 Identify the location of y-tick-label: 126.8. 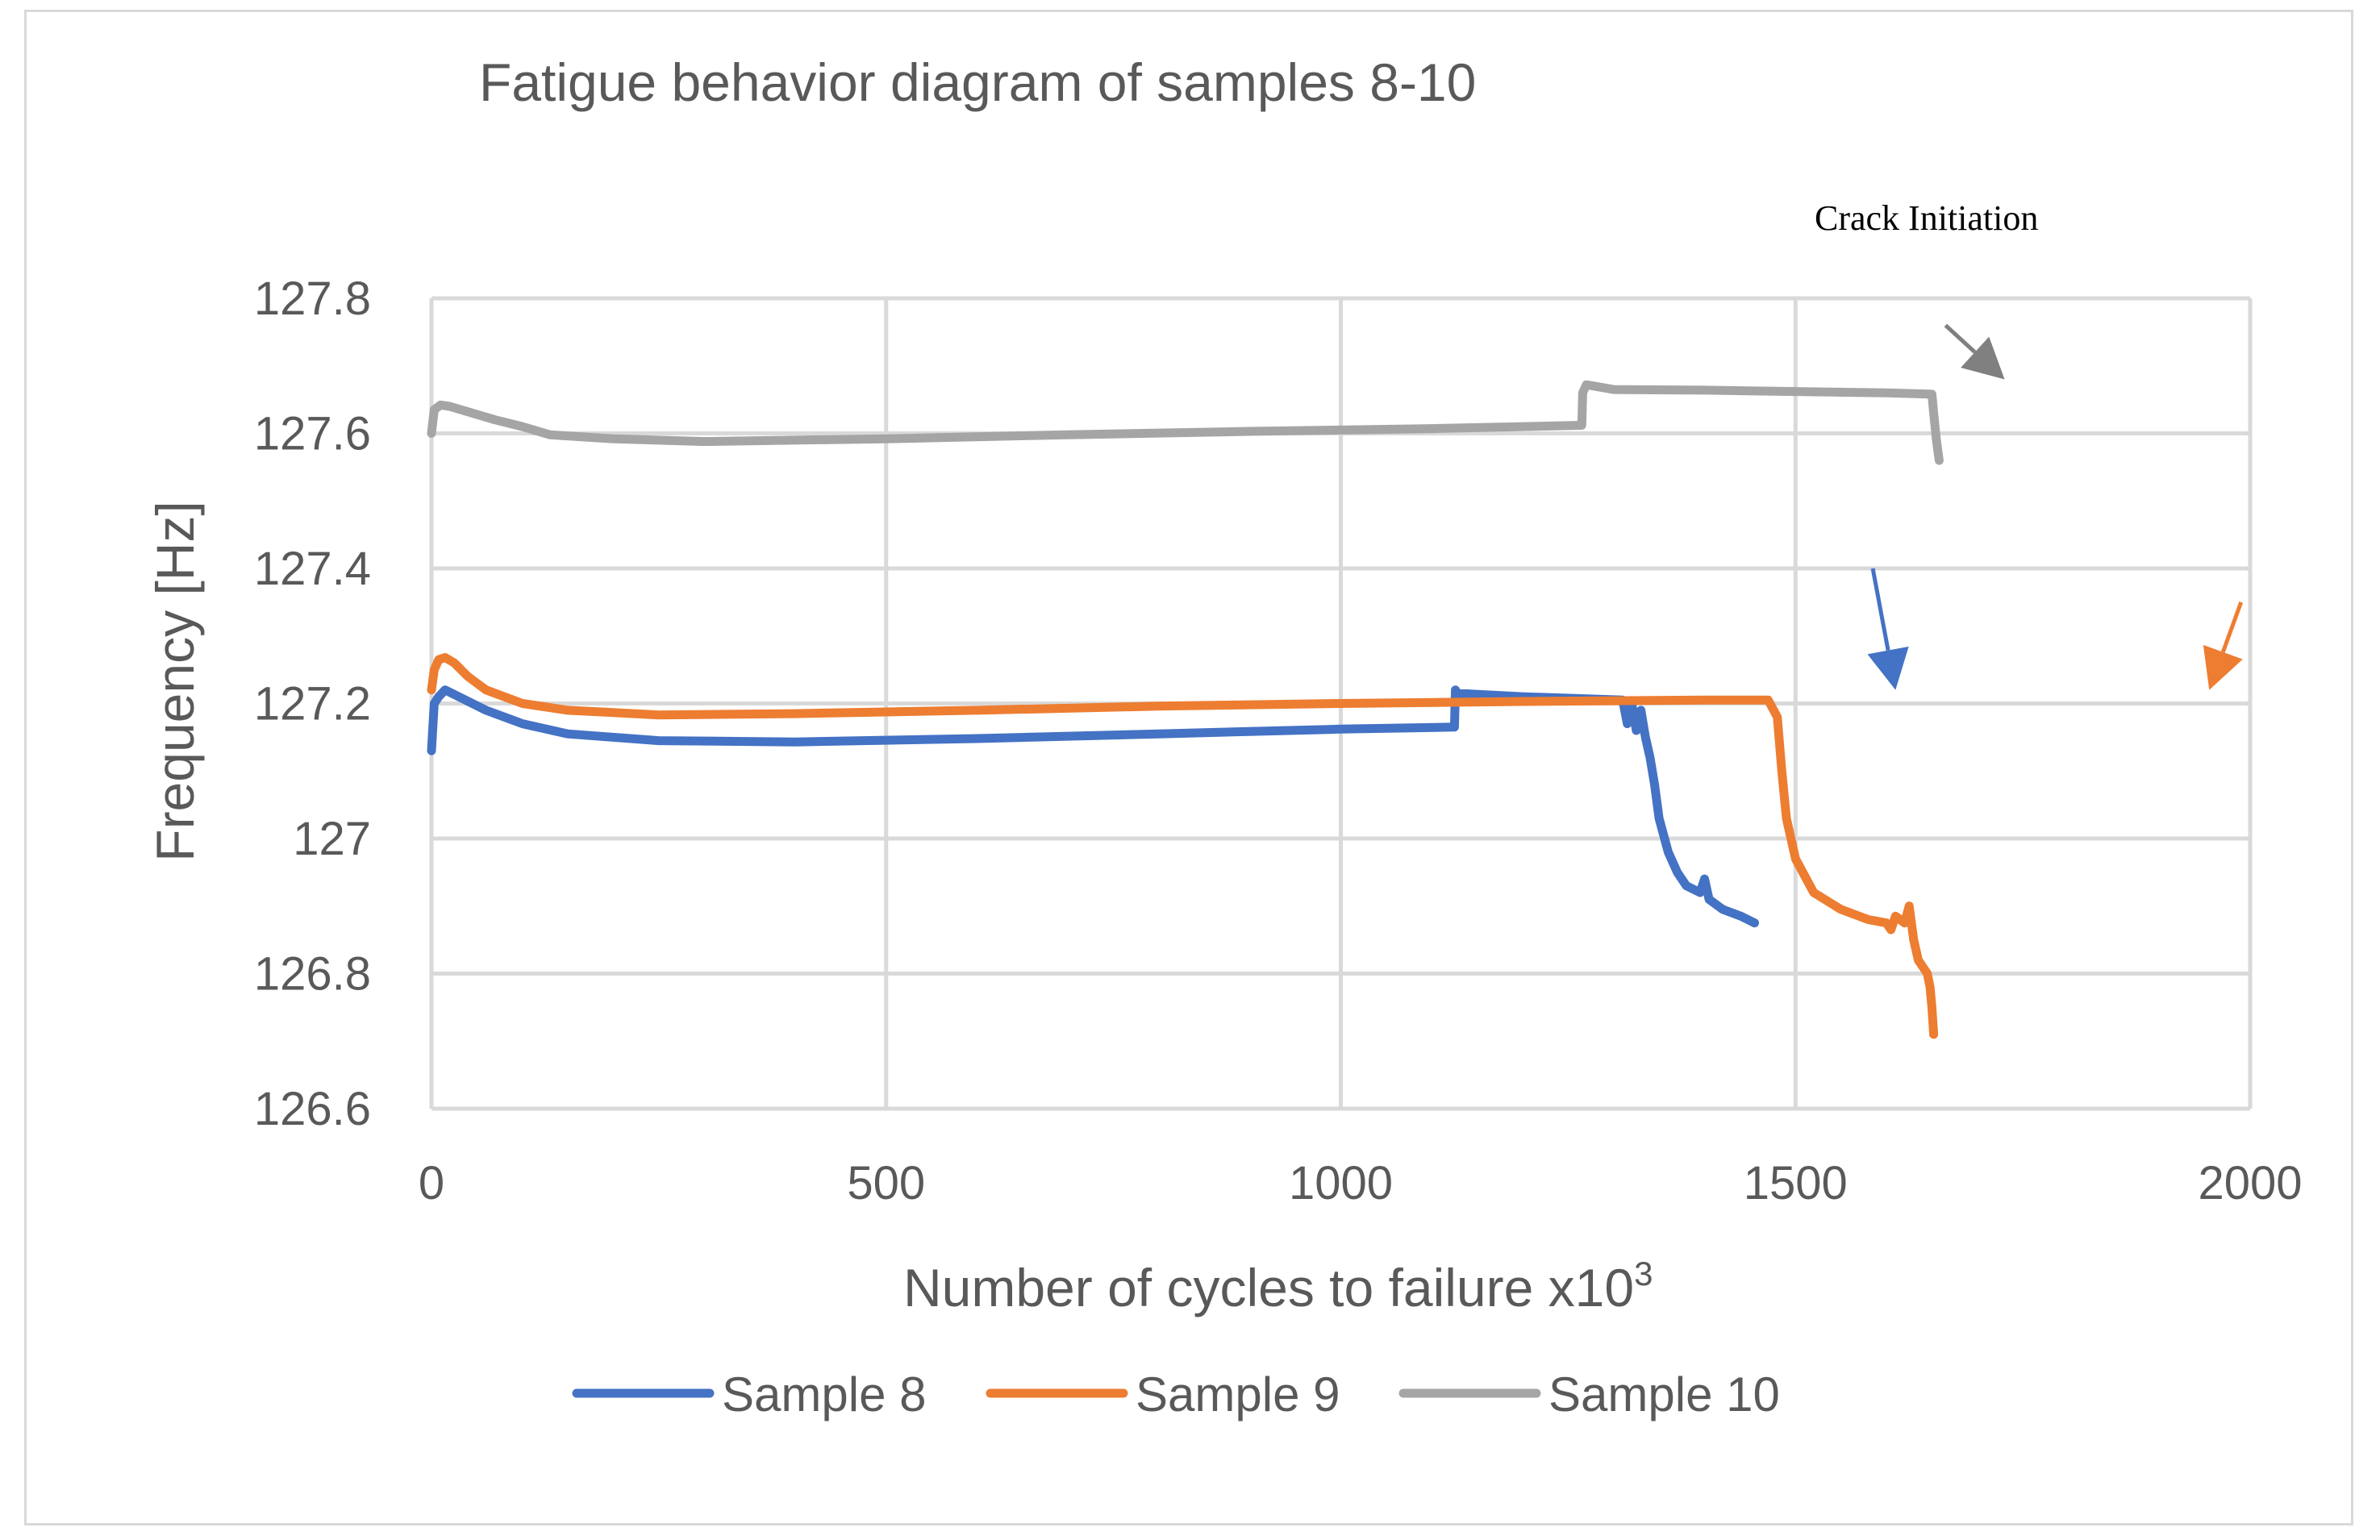
(312, 974).